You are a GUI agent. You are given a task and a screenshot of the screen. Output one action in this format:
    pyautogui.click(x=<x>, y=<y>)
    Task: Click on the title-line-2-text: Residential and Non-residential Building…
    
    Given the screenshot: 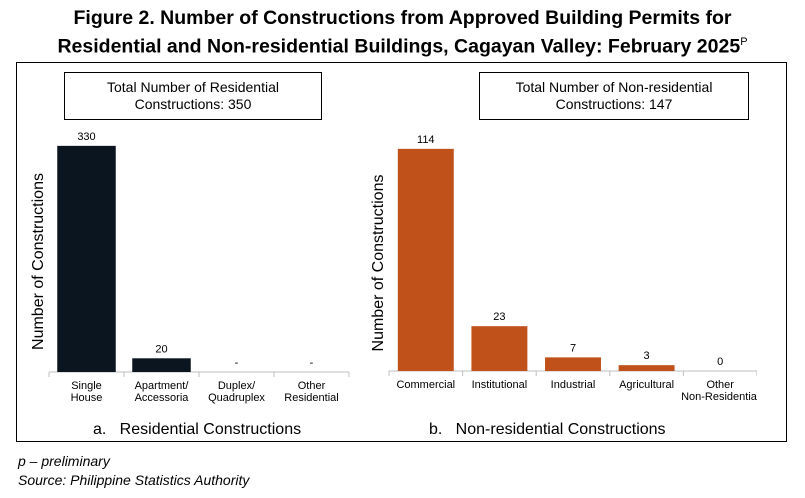 What is the action you would take?
    pyautogui.click(x=399, y=46)
    